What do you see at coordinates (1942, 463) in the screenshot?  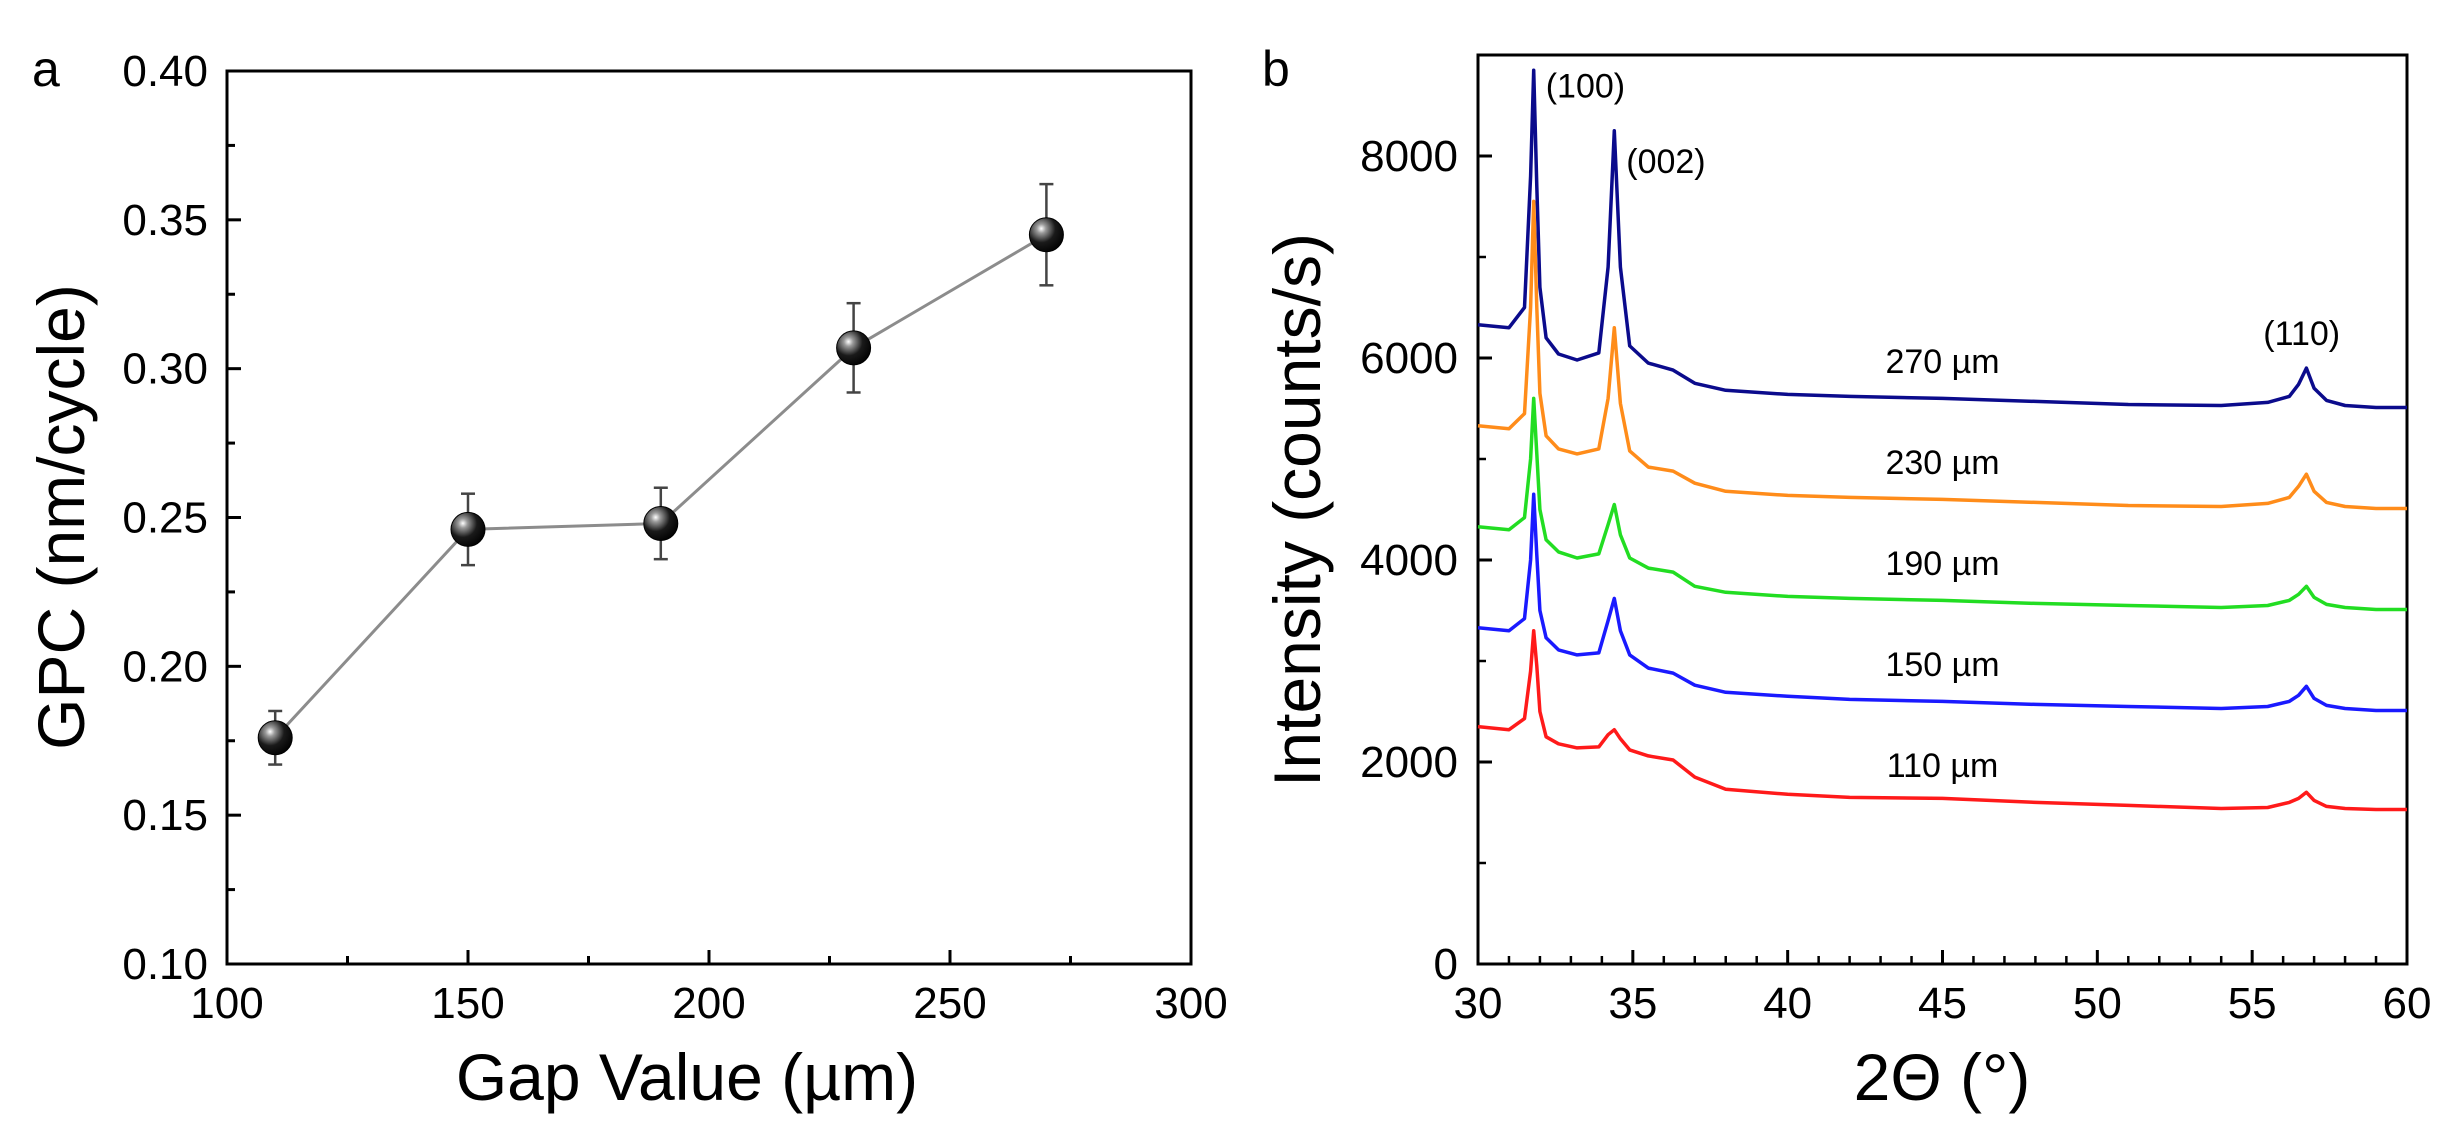 I see `panel-b-series-label: 230 µm` at bounding box center [1942, 463].